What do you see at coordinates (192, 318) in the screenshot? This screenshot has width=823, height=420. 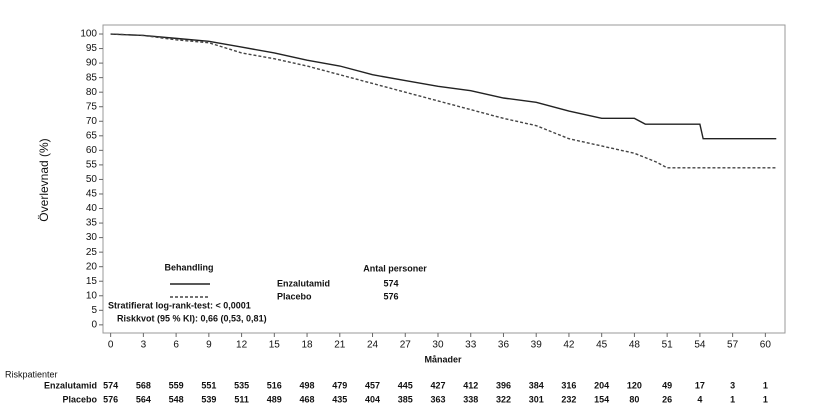 I see `annotation: Riskkvot (95 % KI): 0,66 (0,53, 0,81)` at bounding box center [192, 318].